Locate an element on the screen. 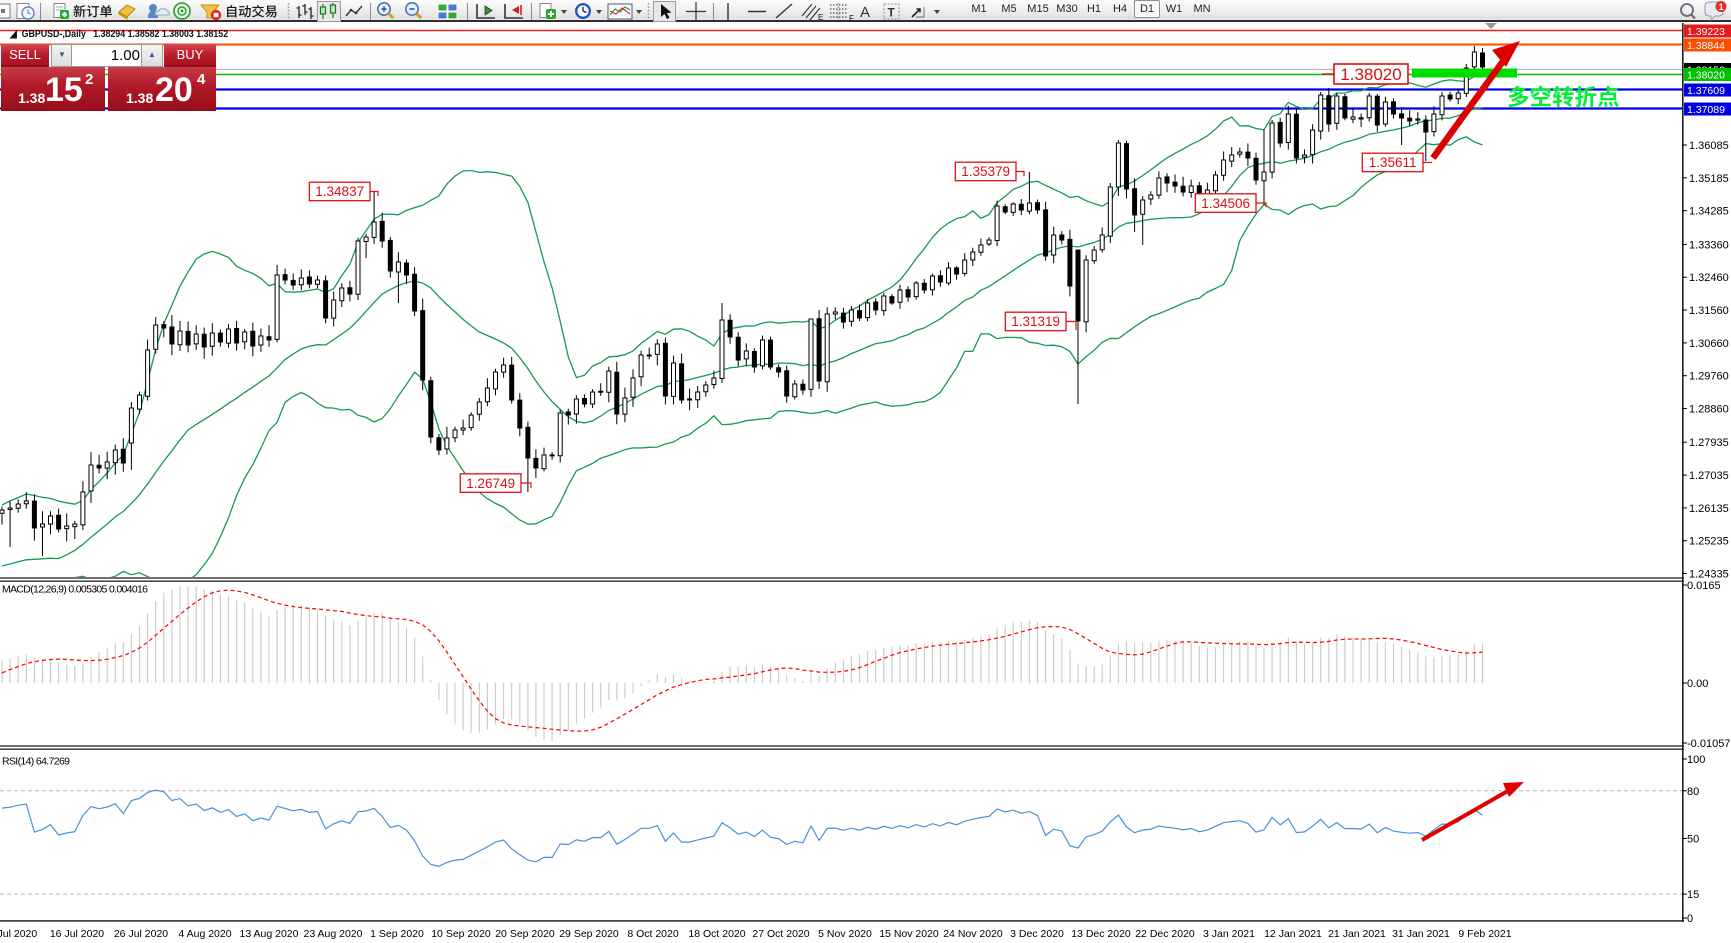  svg-text: 1.27035 is located at coordinates (1709, 476).